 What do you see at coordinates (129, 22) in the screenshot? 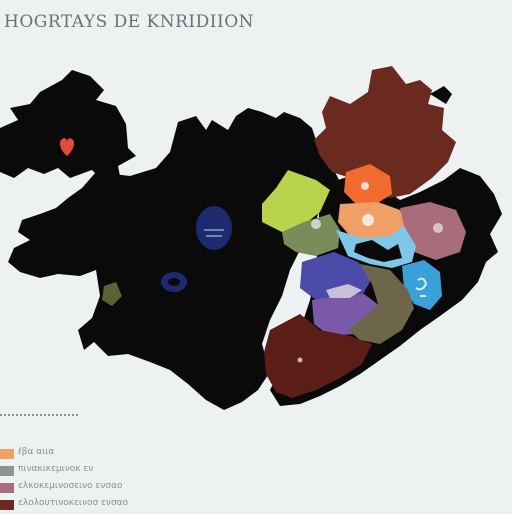
I see `map-title: HOGRTAYS DE KNRIDIION` at bounding box center [129, 22].